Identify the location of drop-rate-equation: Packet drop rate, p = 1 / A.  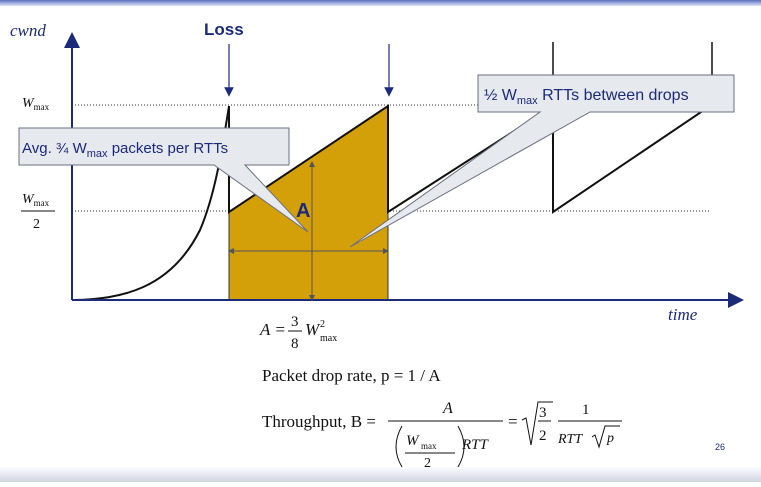
(351, 375).